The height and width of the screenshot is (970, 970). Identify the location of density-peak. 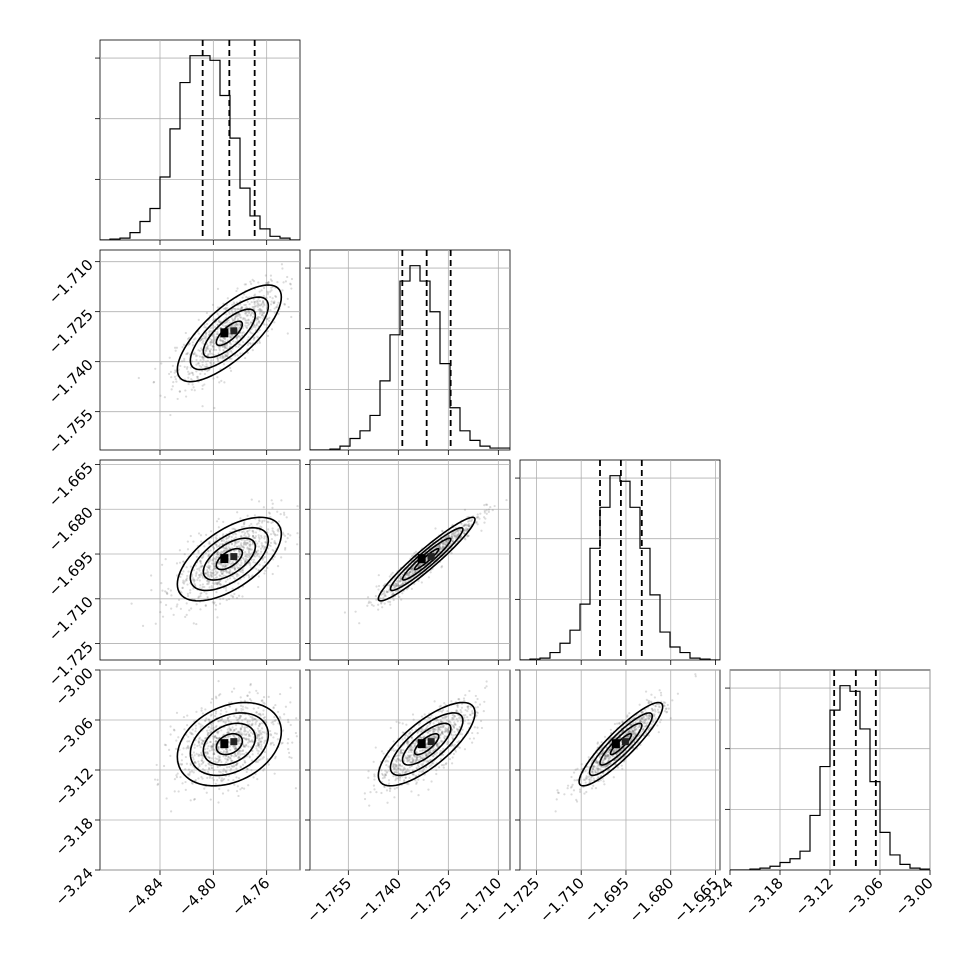
(234, 557).